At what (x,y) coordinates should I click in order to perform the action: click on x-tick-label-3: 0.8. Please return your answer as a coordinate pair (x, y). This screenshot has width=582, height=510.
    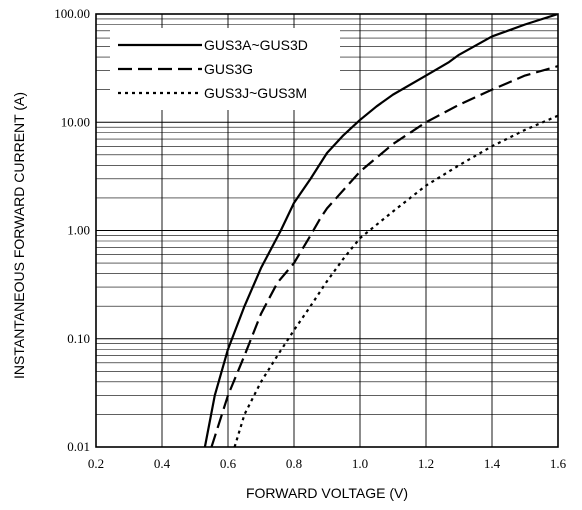
    Looking at the image, I should click on (294, 463).